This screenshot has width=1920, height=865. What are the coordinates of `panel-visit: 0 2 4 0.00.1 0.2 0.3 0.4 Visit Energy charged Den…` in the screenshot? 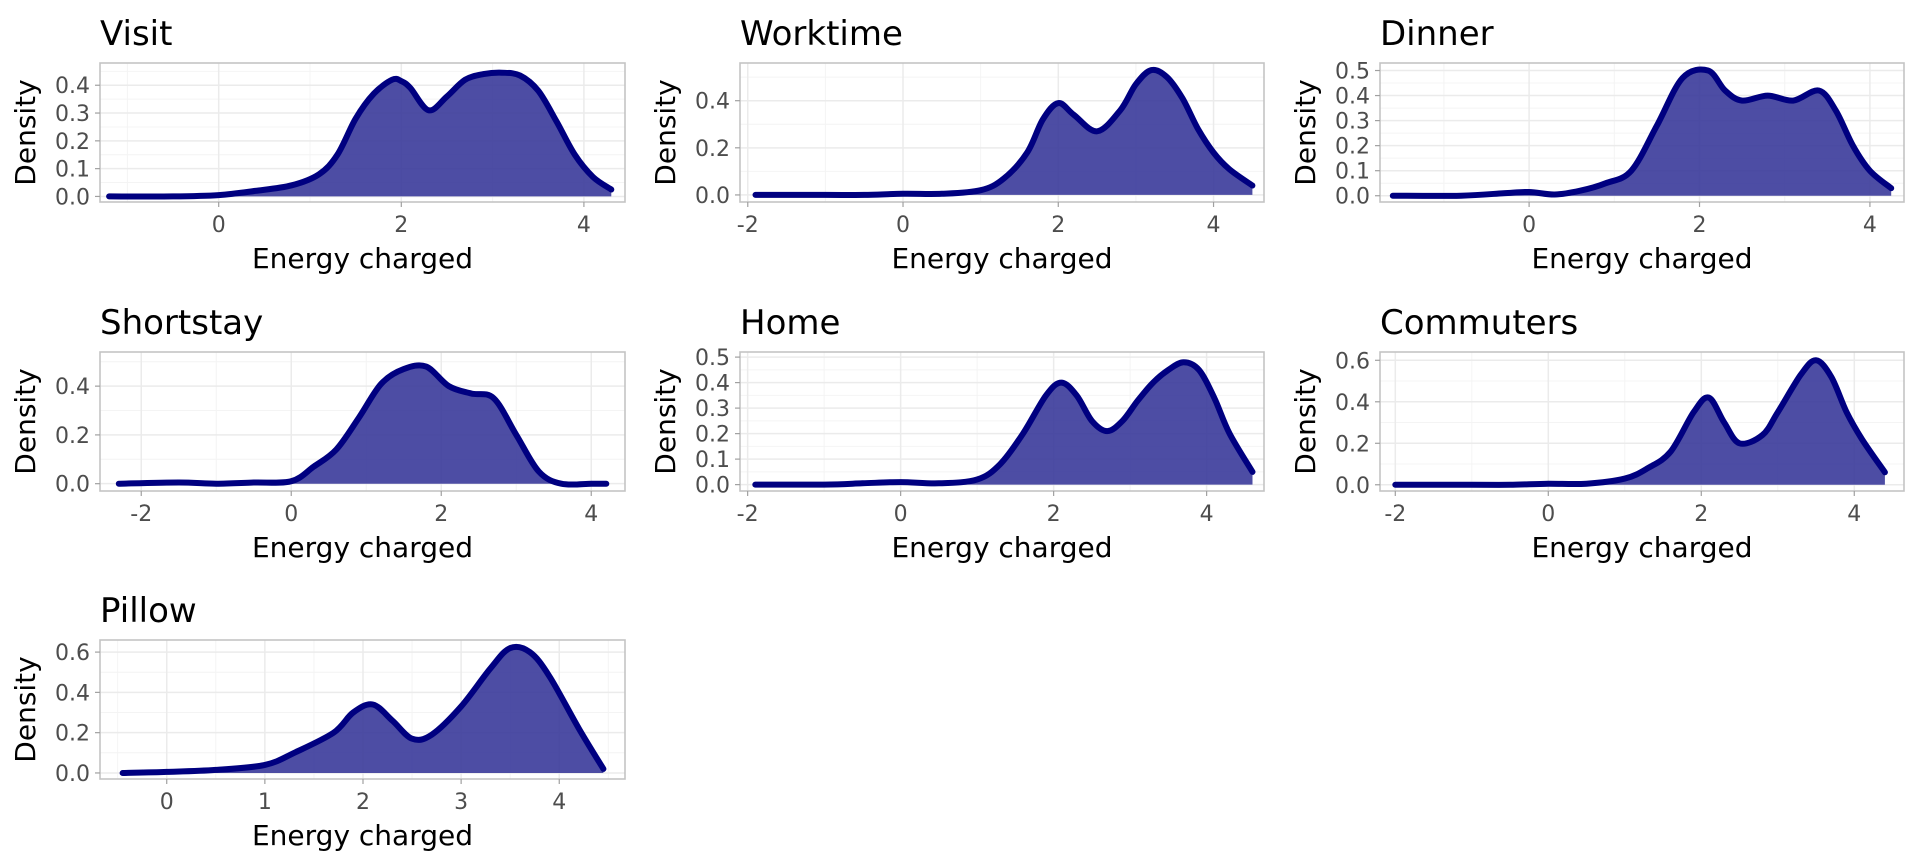 It's located at (317, 144).